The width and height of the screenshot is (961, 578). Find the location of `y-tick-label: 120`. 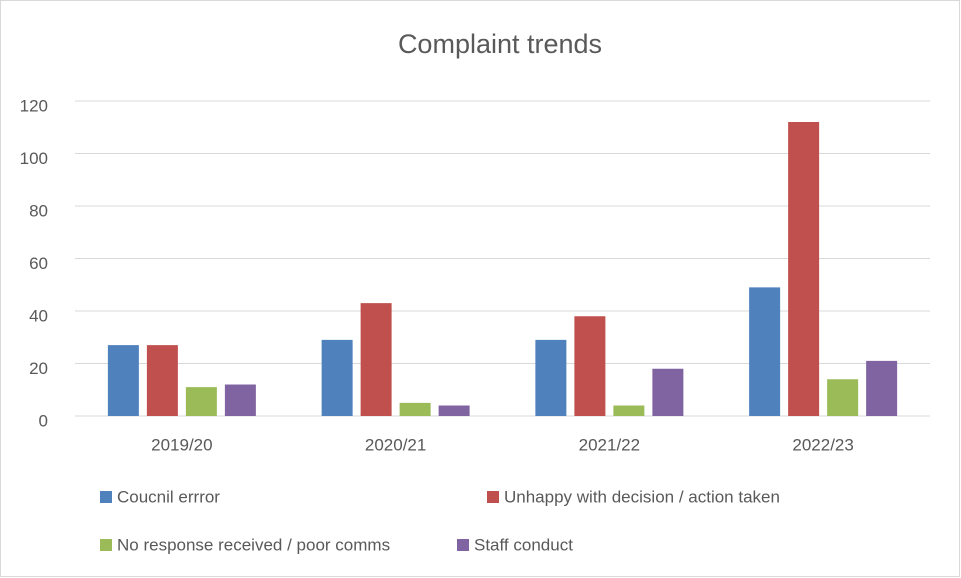

y-tick-label: 120 is located at coordinates (34, 105).